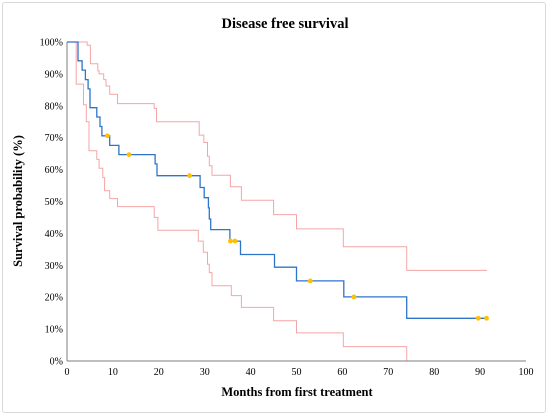 Image resolution: width=550 pixels, height=417 pixels. I want to click on y-axis-label: Survival probability (%), so click(18, 201).